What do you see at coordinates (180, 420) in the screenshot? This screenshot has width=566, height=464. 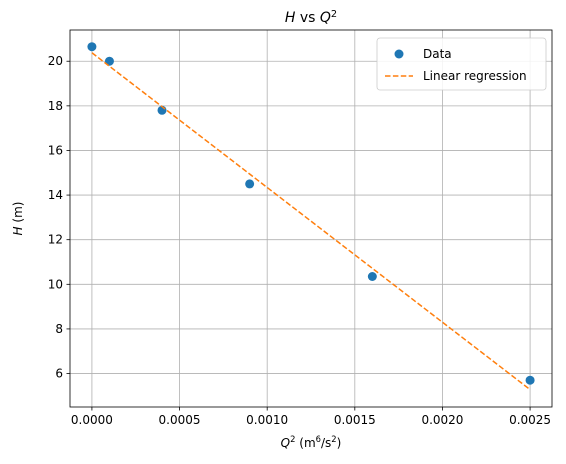 I see `x-tick-label: 0.0005` at bounding box center [180, 420].